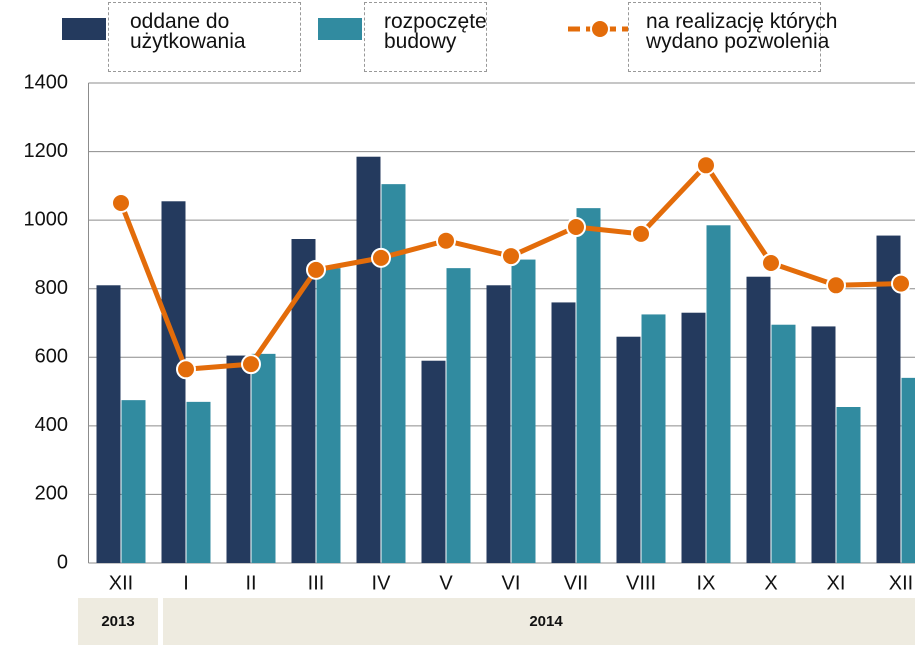 The width and height of the screenshot is (915, 647). I want to click on x-tick-label: II, so click(250, 583).